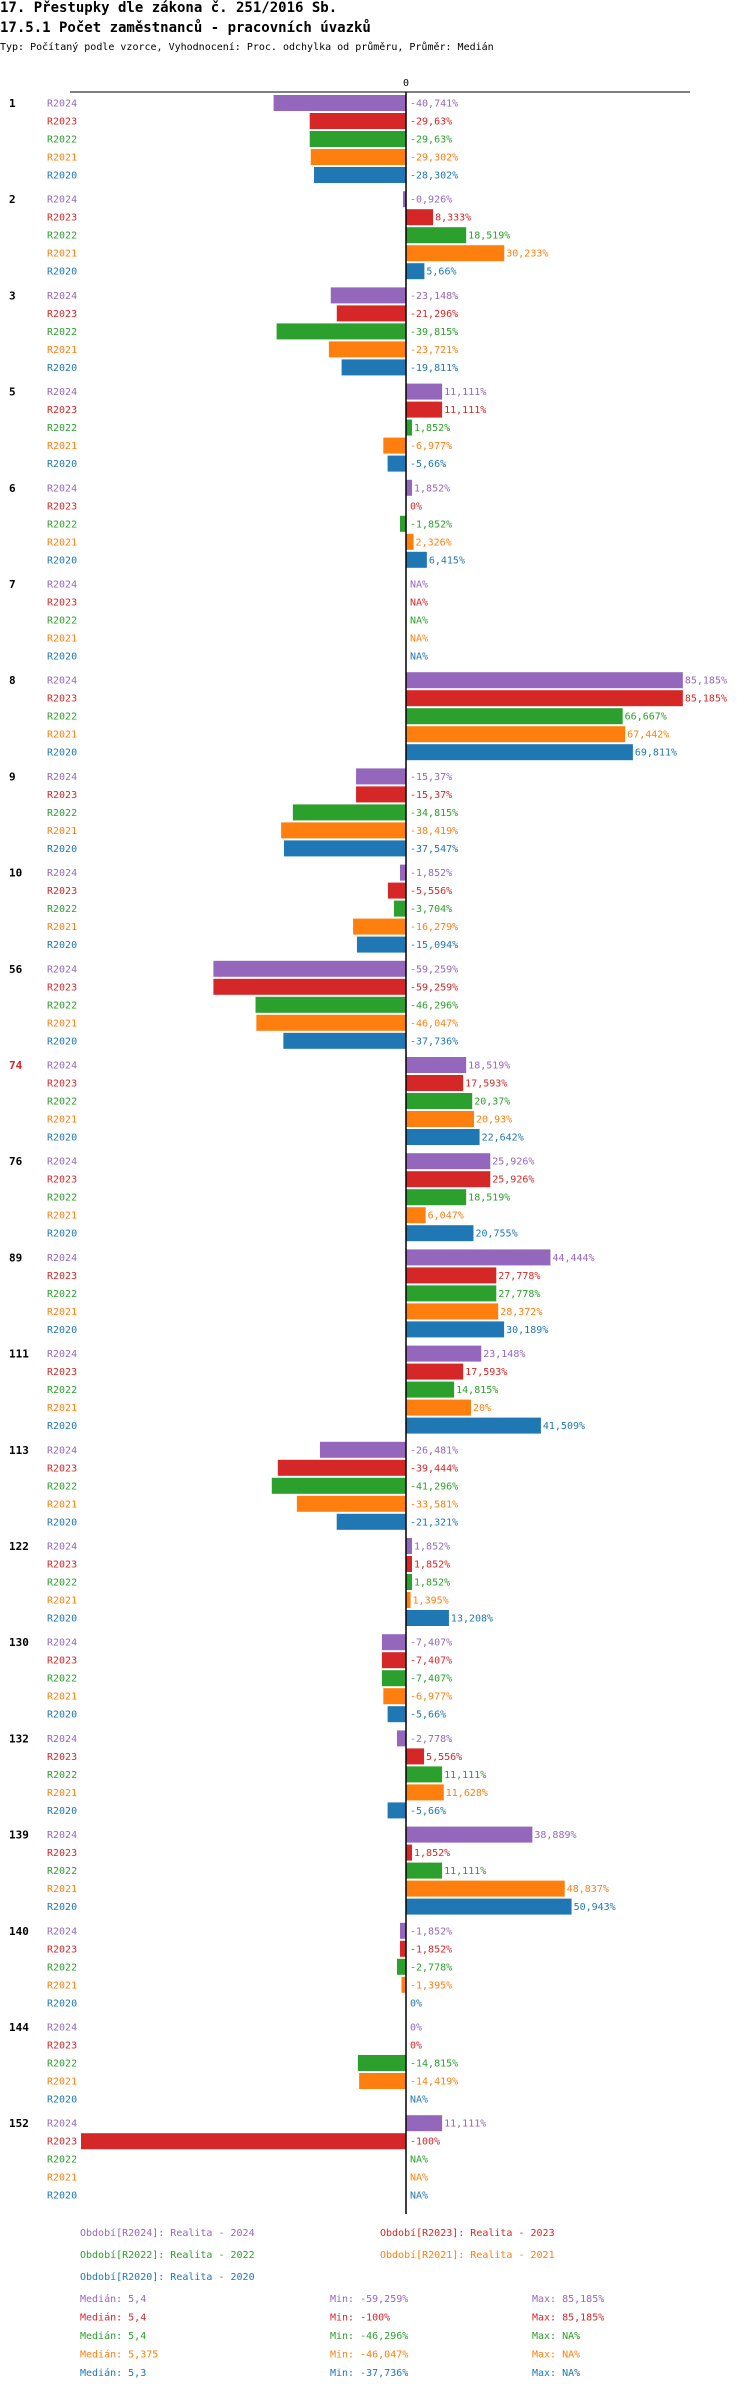 The image size is (750, 2384). Describe the element at coordinates (447, 560) in the screenshot. I see `data-label: 6,415%` at that location.